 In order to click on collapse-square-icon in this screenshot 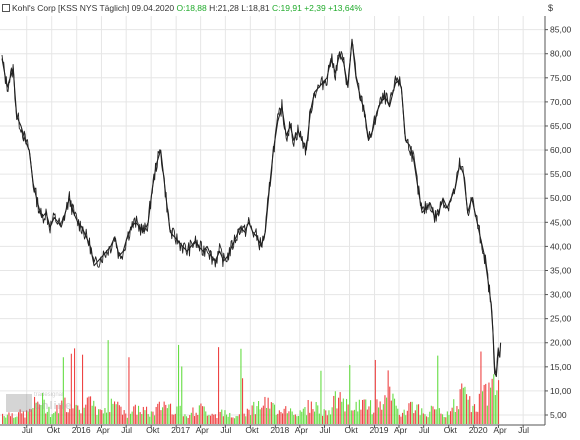, I will do `click(6, 8)`.